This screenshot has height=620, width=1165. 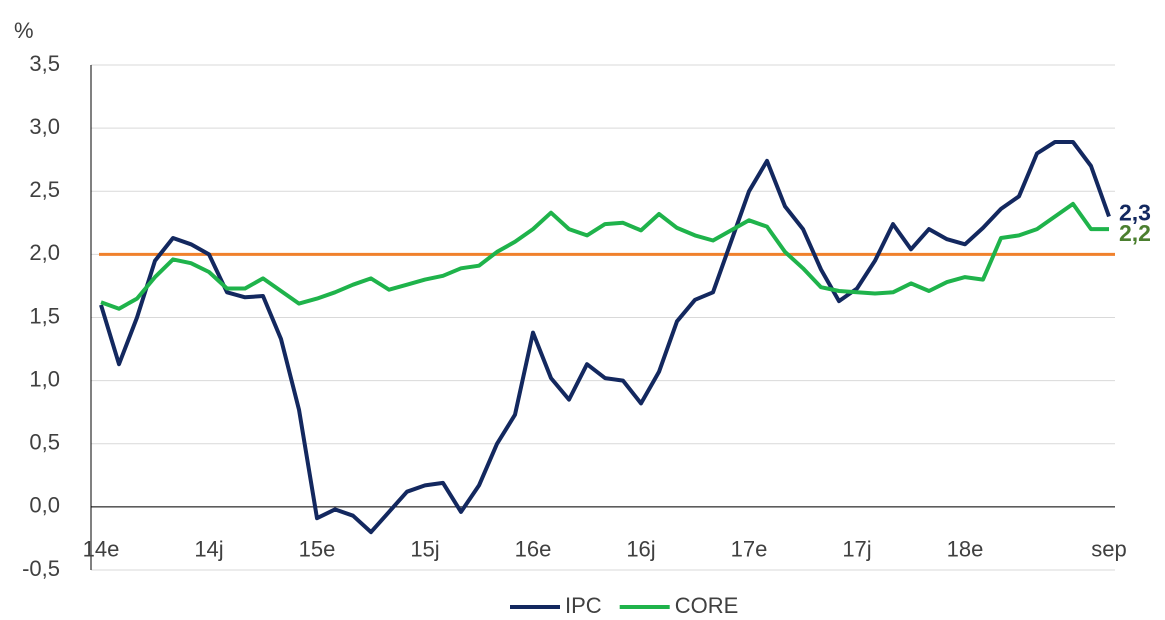 I want to click on legend-label: CORE, so click(x=707, y=605).